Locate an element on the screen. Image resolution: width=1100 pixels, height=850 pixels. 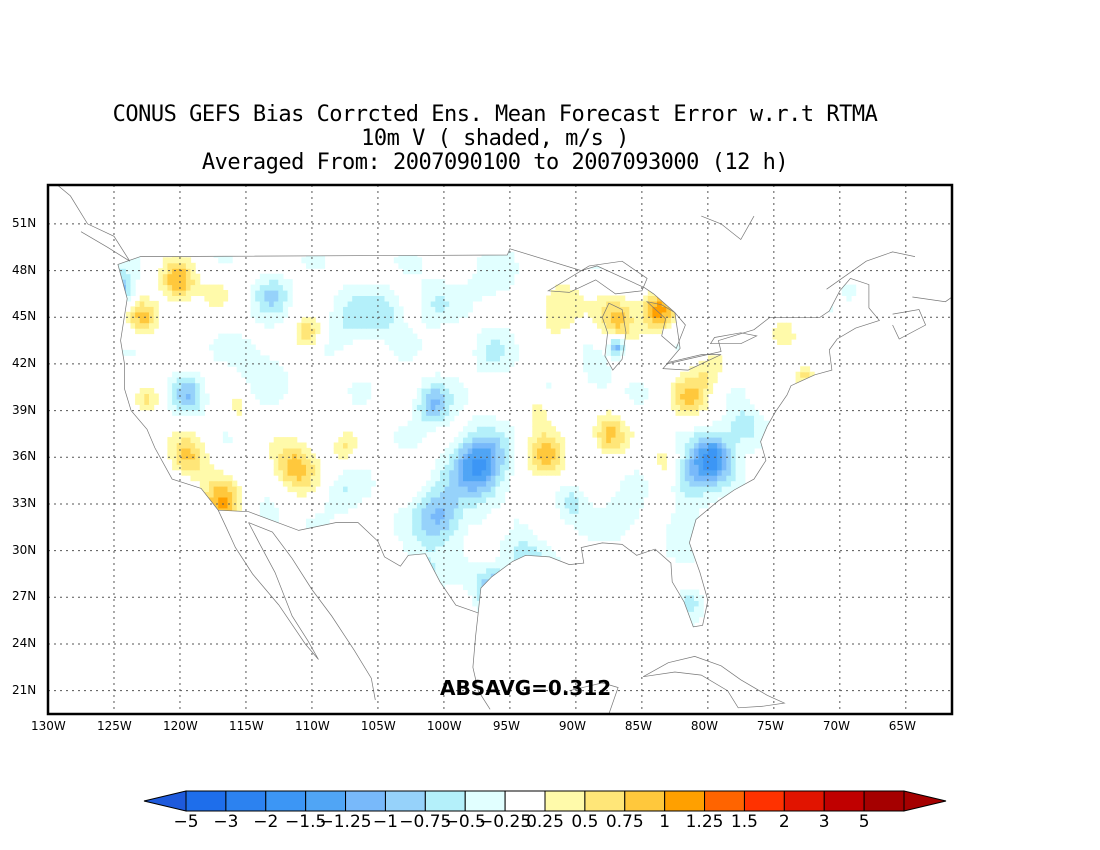
colorbar-label: −1 is located at coordinates (385, 822).